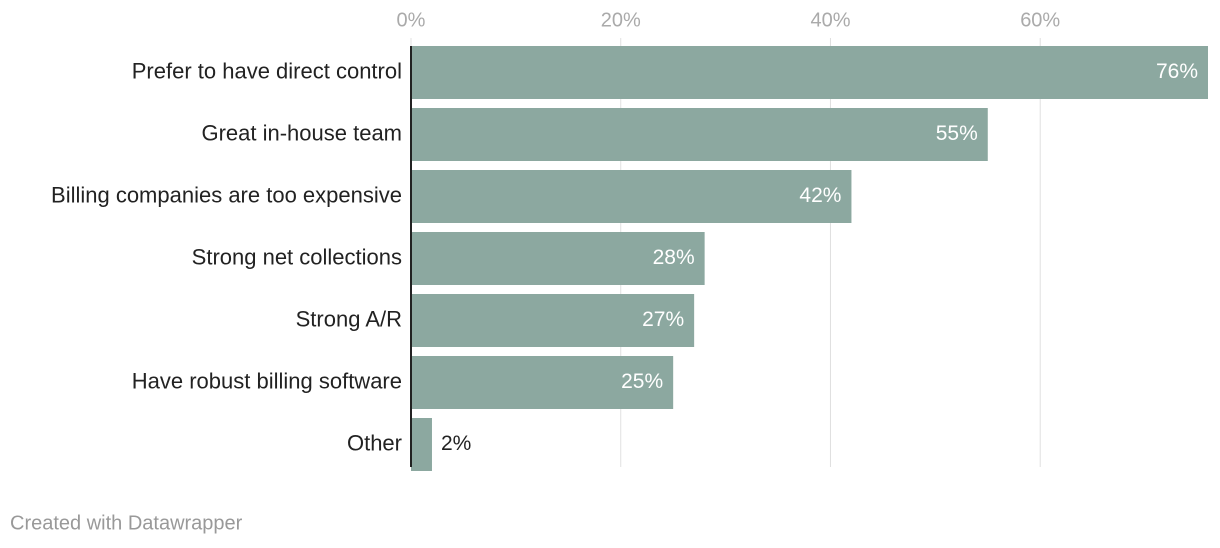  I want to click on y-tick-label: Great in-house team, so click(301, 132).